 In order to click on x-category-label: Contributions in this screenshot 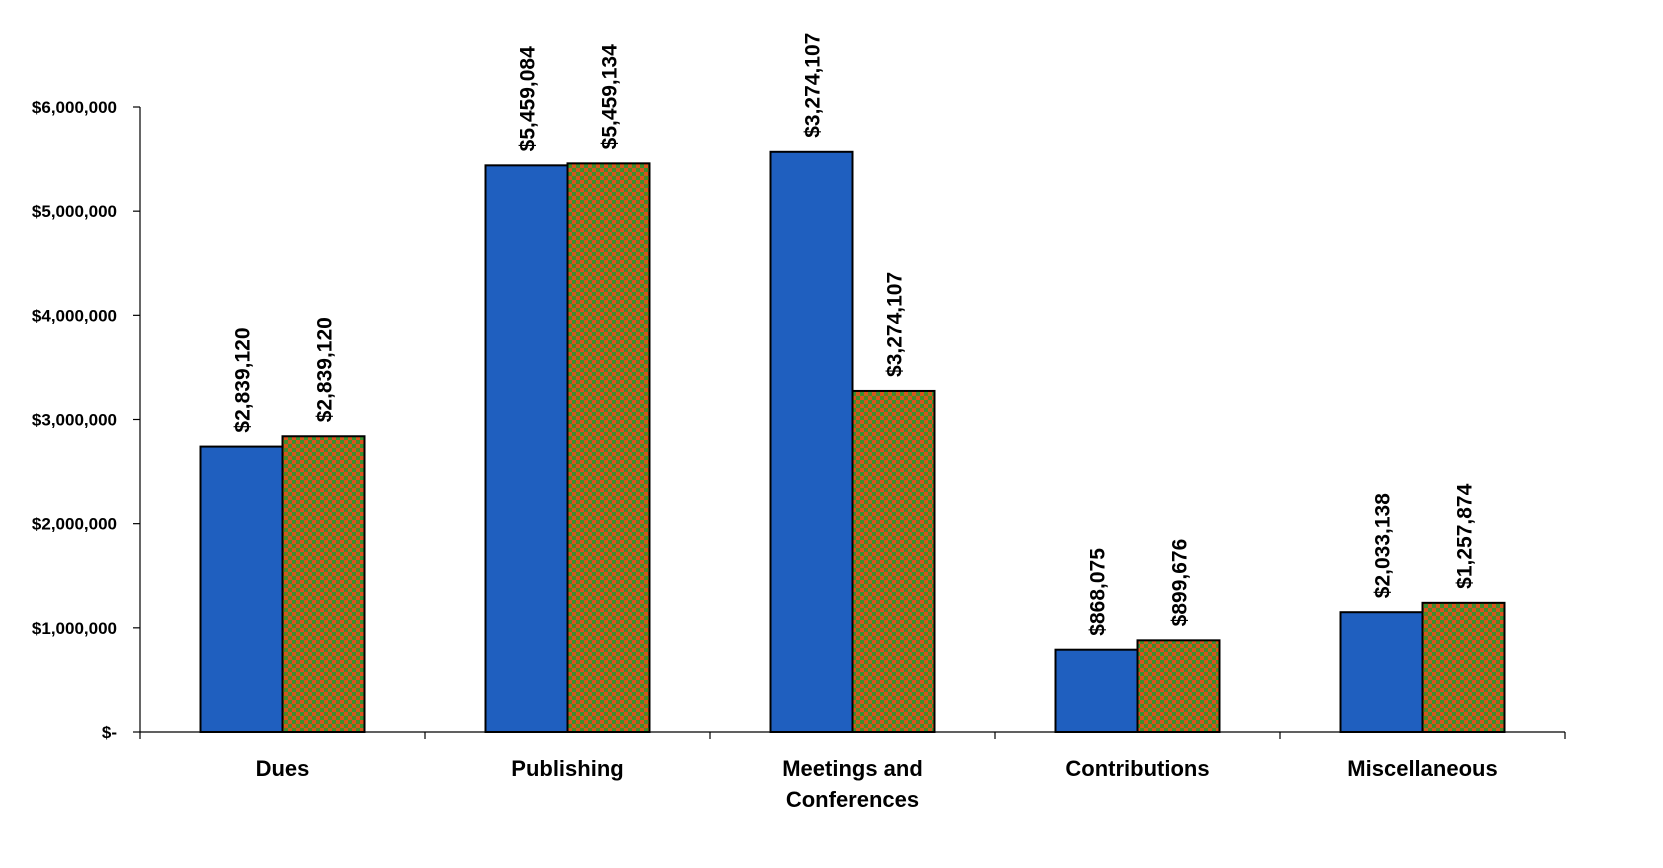, I will do `click(1137, 768)`.